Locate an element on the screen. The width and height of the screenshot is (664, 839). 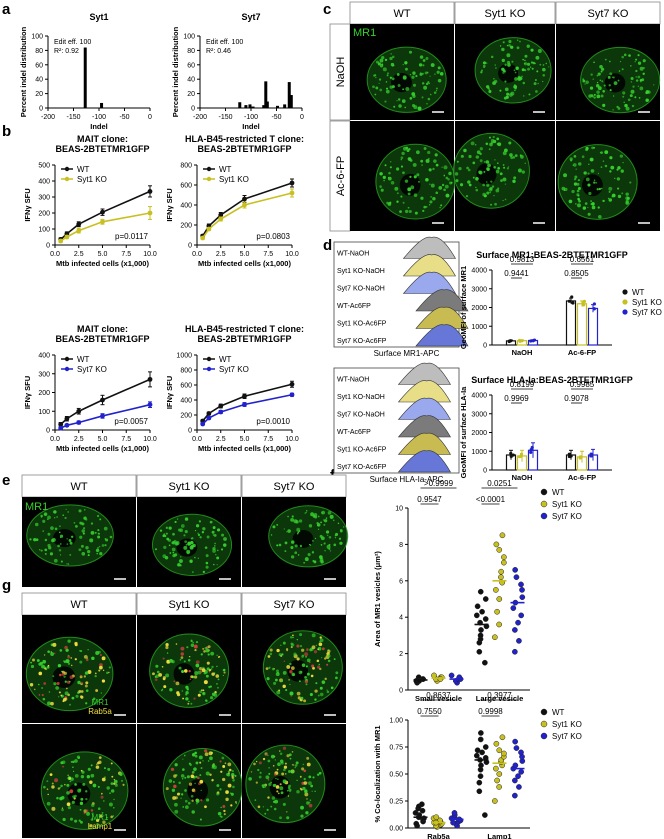
x-tick-label: -50 is located at coordinates (124, 117).